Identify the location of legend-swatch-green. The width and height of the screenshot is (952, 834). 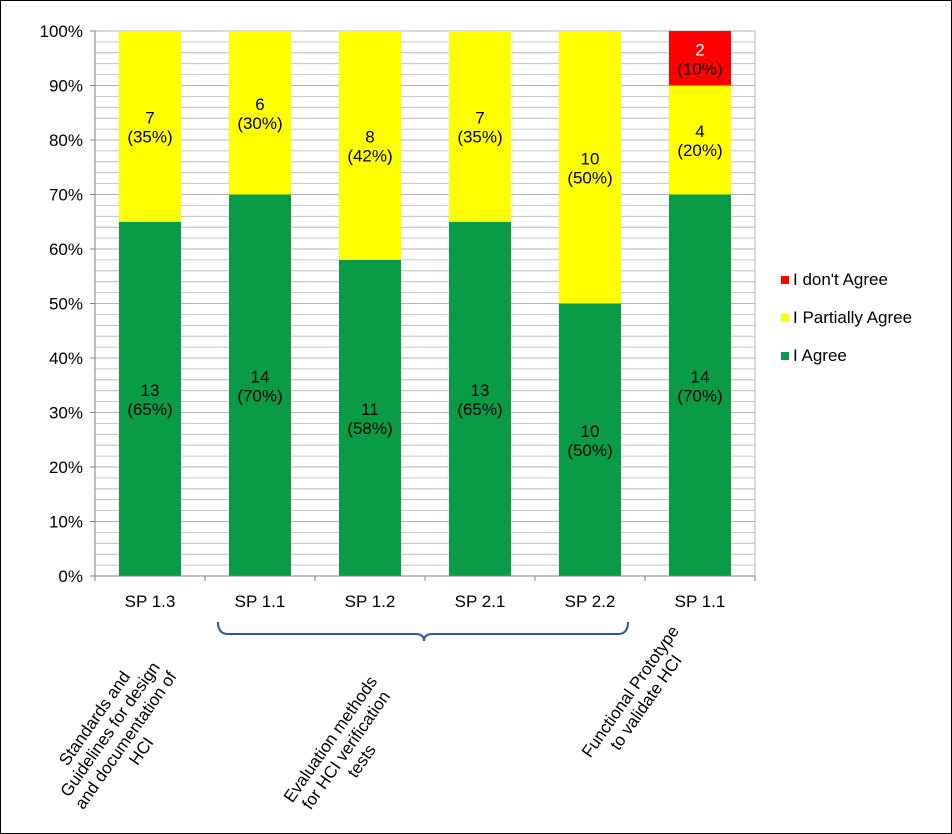
(785, 356).